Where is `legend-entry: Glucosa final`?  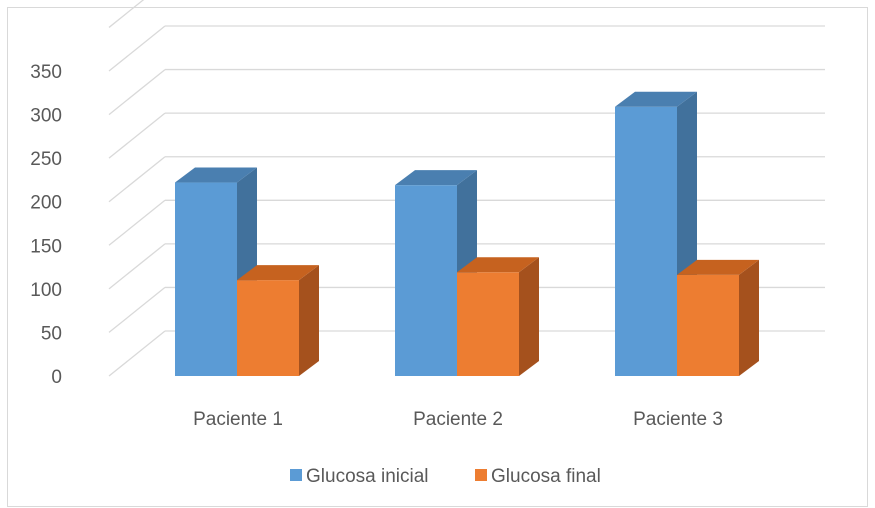
legend-entry: Glucosa final is located at coordinates (538, 476).